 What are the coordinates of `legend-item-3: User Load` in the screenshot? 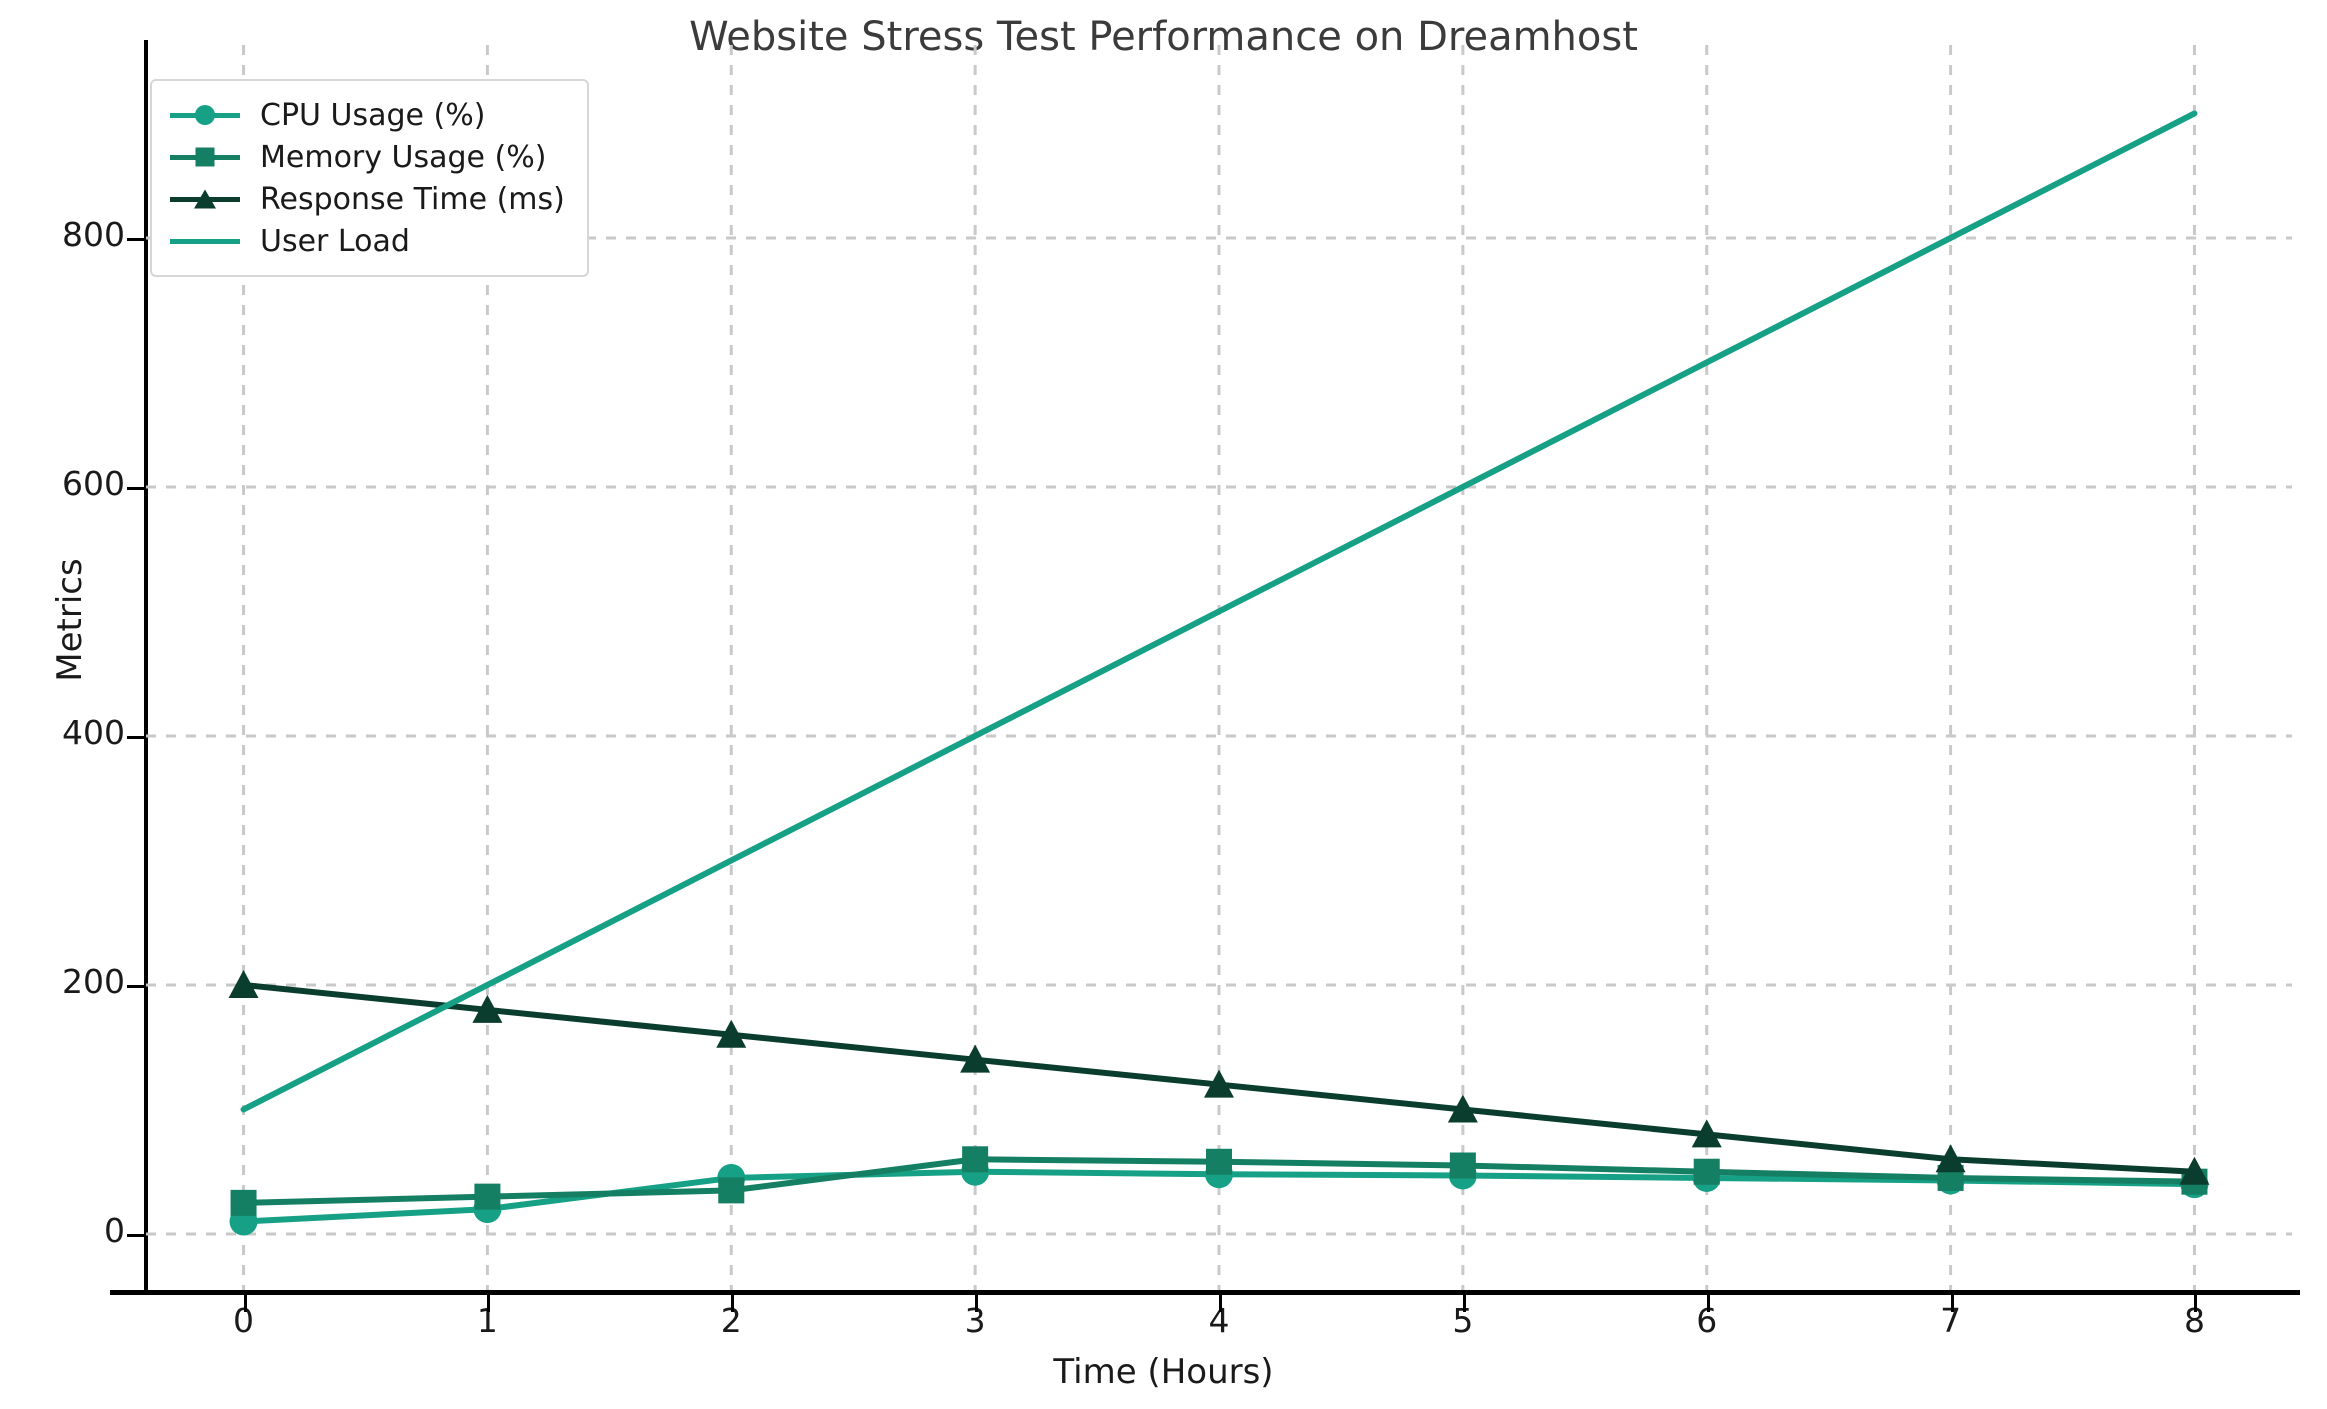 It's located at (365, 241).